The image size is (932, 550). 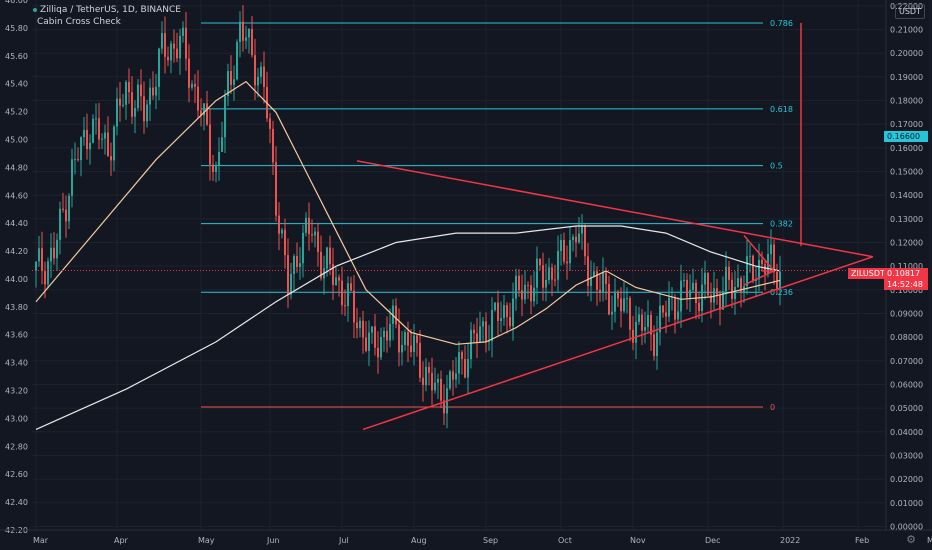 What do you see at coordinates (906, 273) in the screenshot?
I see `current-price-tag: 0.10817` at bounding box center [906, 273].